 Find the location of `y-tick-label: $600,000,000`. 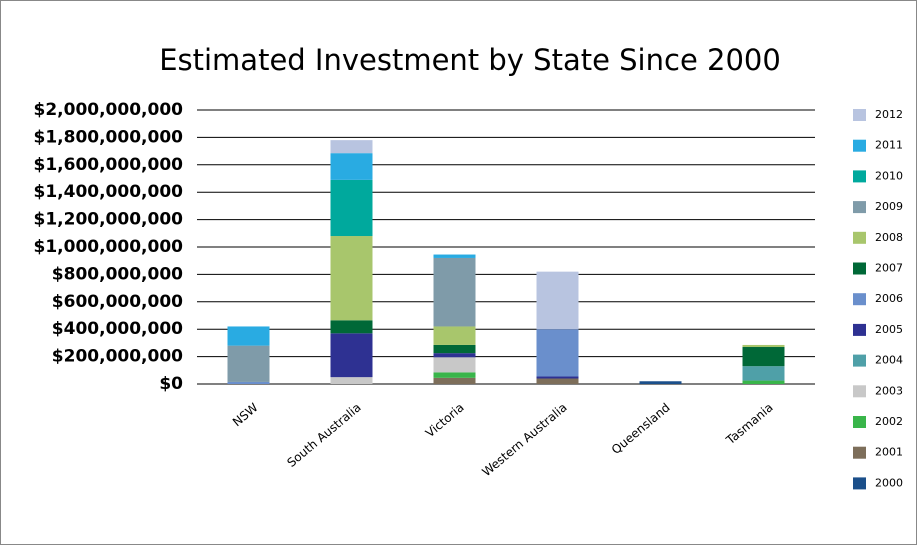

y-tick-label: $600,000,000 is located at coordinates (117, 302).